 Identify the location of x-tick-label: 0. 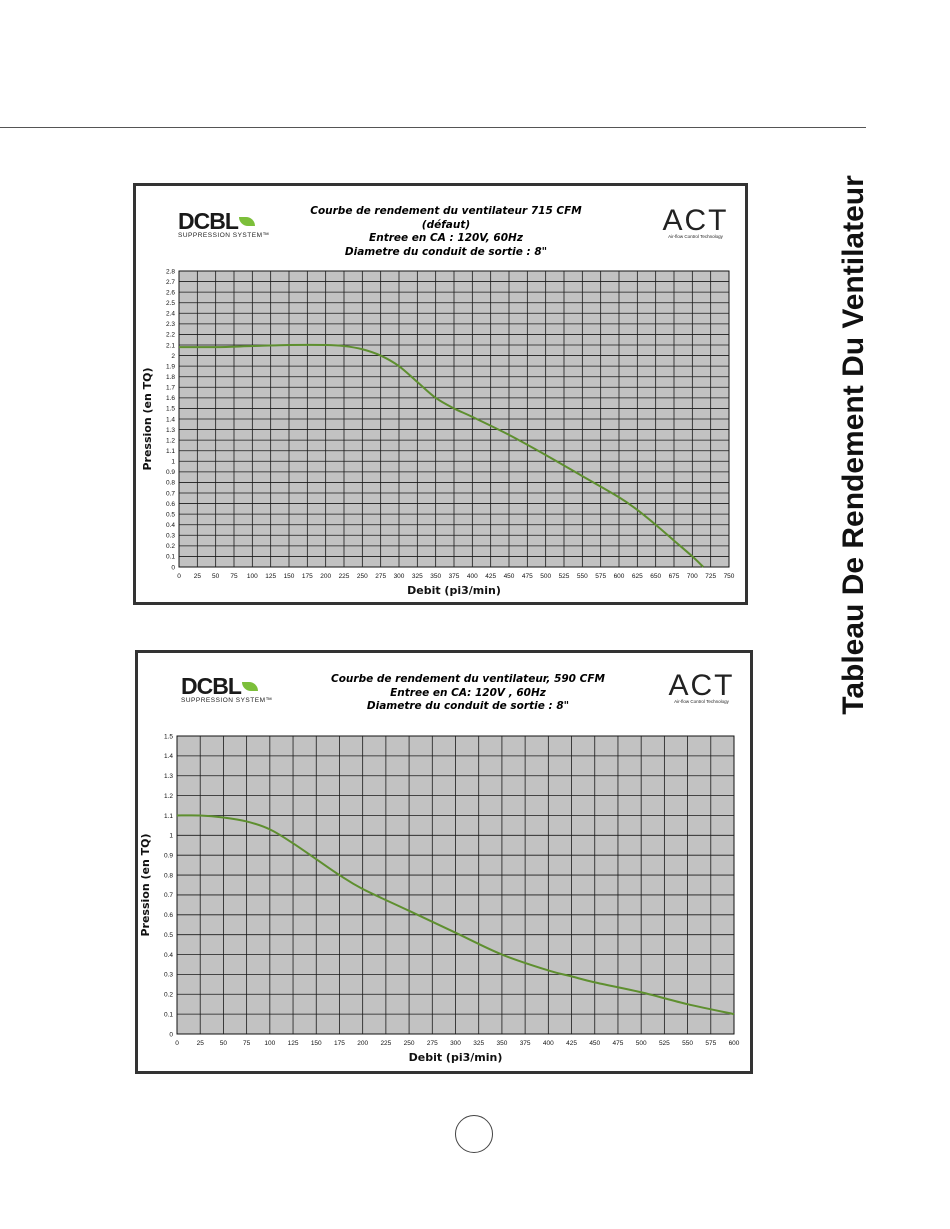
(177, 1043).